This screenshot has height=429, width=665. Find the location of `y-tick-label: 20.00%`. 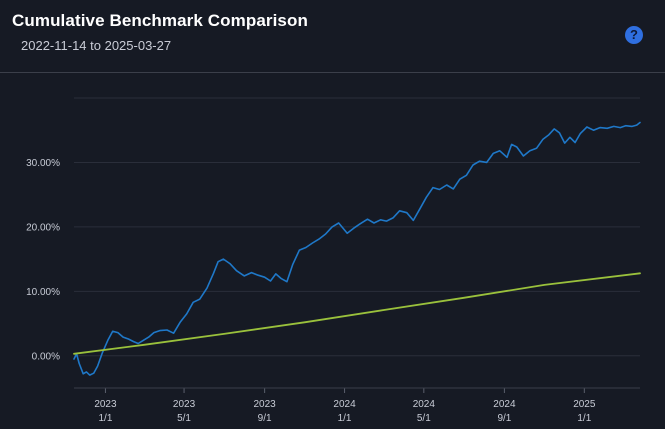

y-tick-label: 20.00% is located at coordinates (43, 227).